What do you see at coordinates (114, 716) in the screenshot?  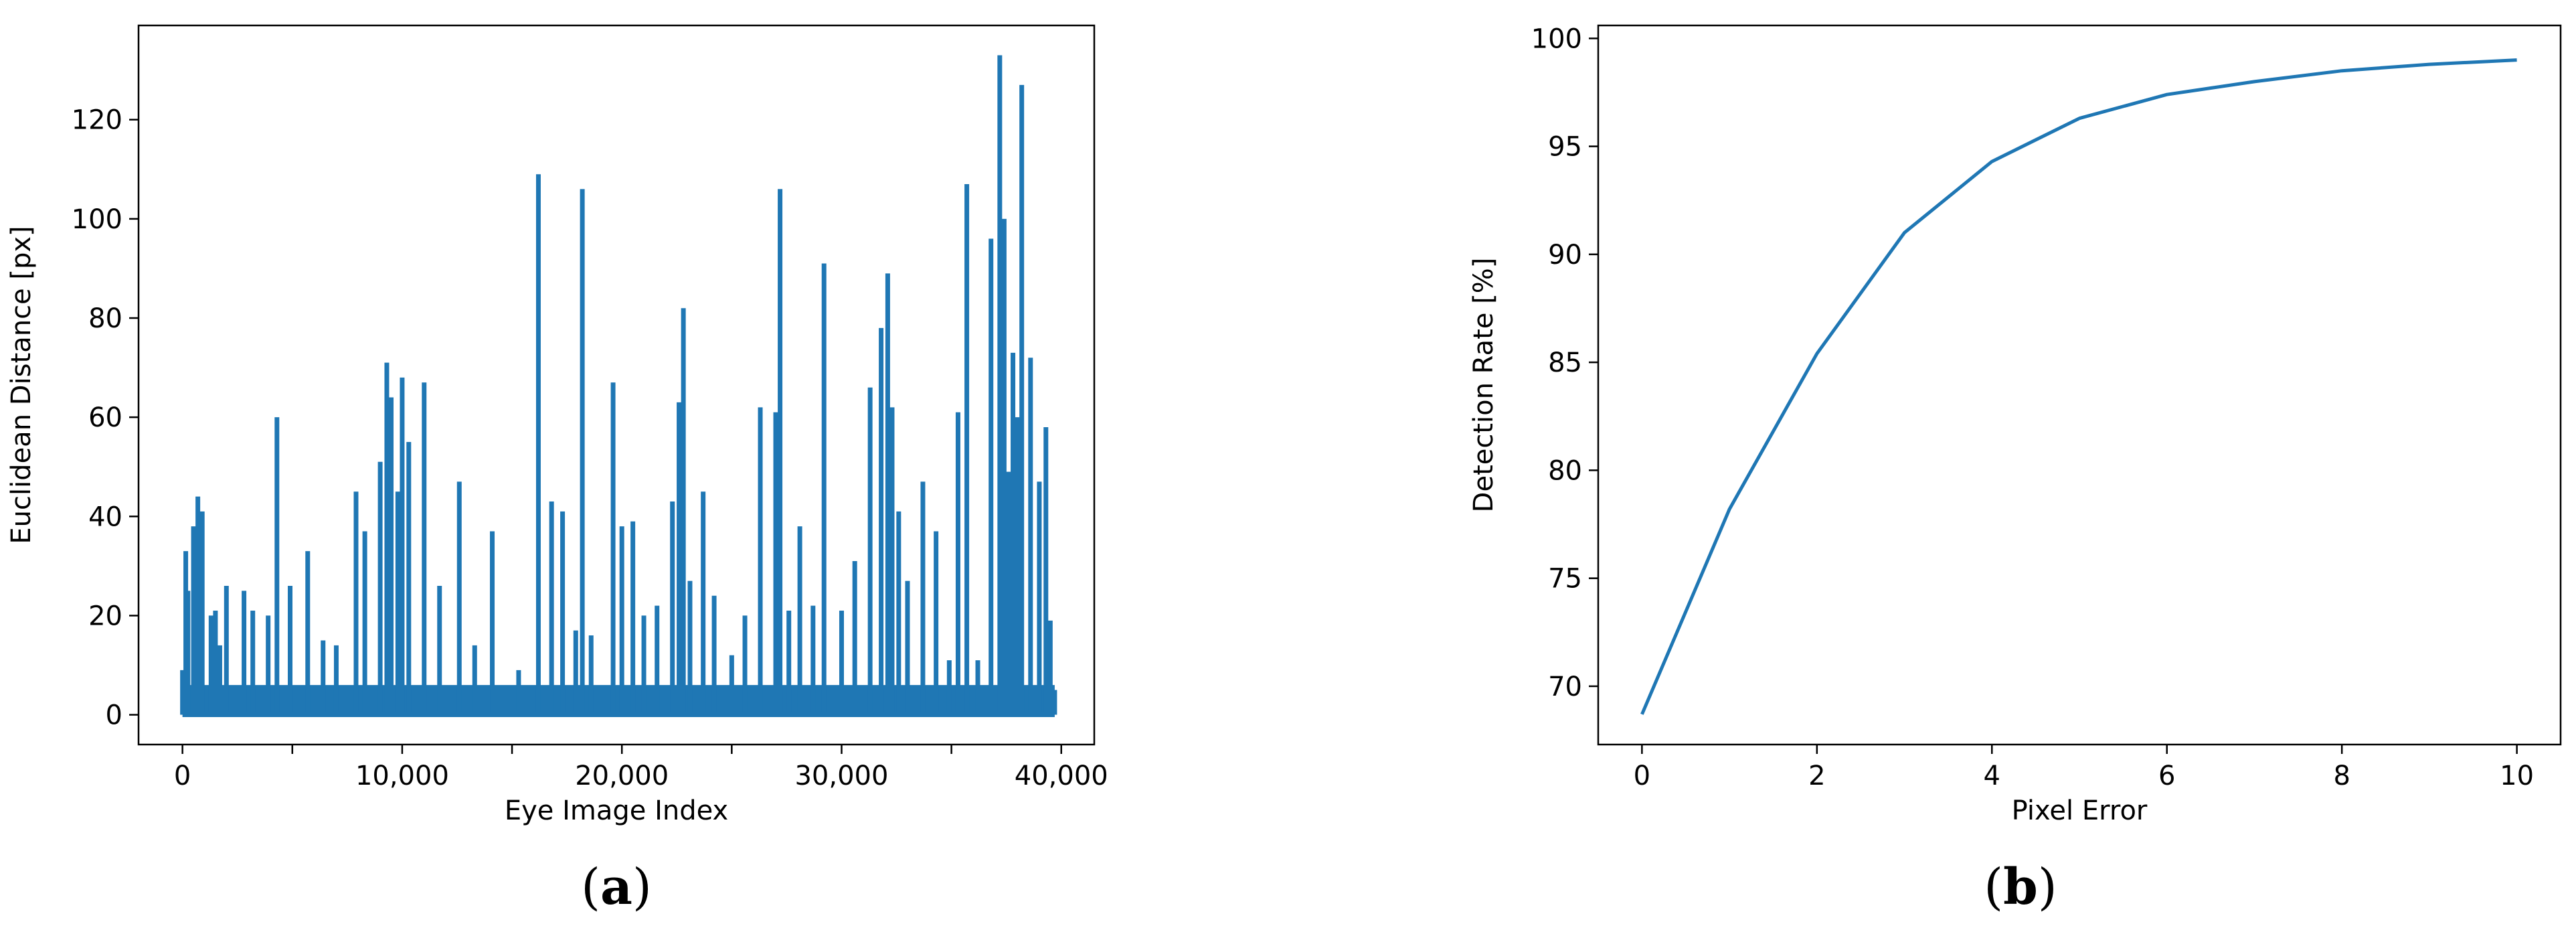 I see `y-tick-label: 0` at bounding box center [114, 716].